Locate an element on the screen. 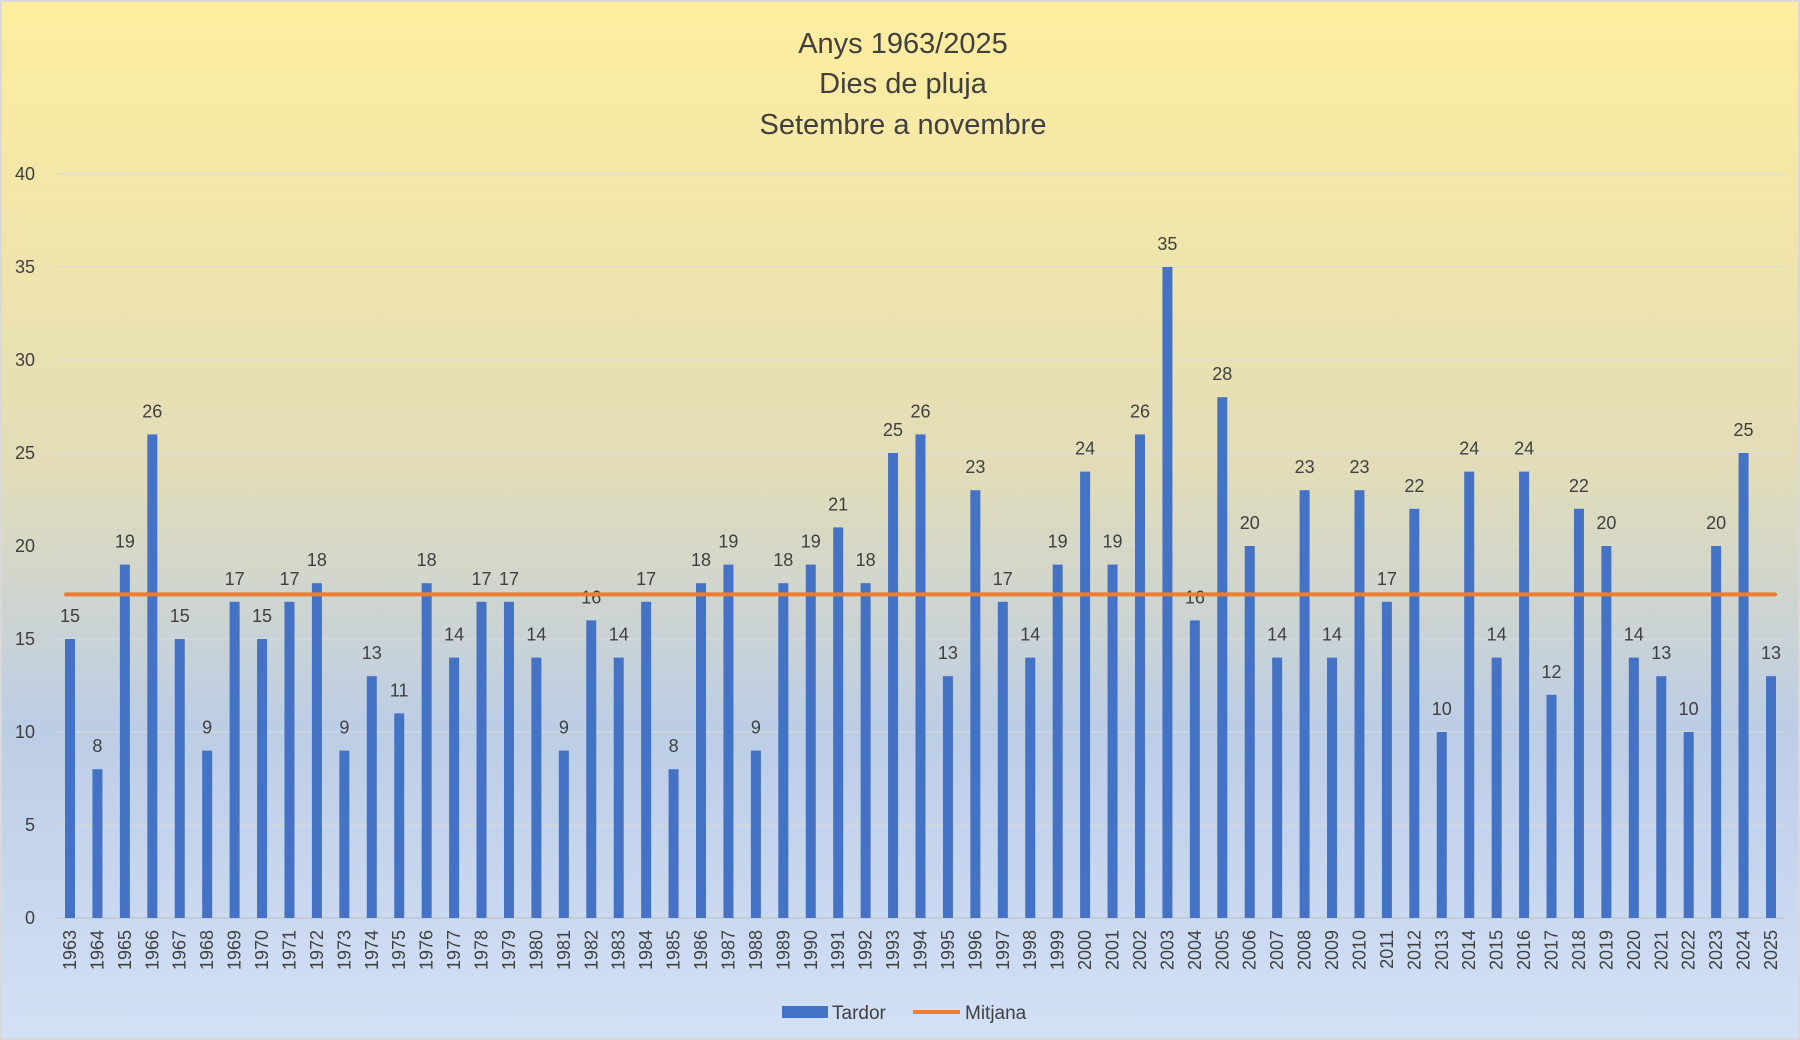 The height and width of the screenshot is (1040, 1800). bar-2021 is located at coordinates (1661, 797).